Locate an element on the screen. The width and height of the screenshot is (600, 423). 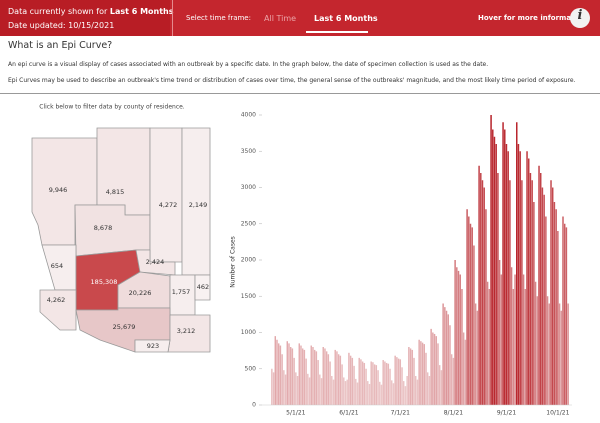
county-label: 2,149 is located at coordinates (198, 205).